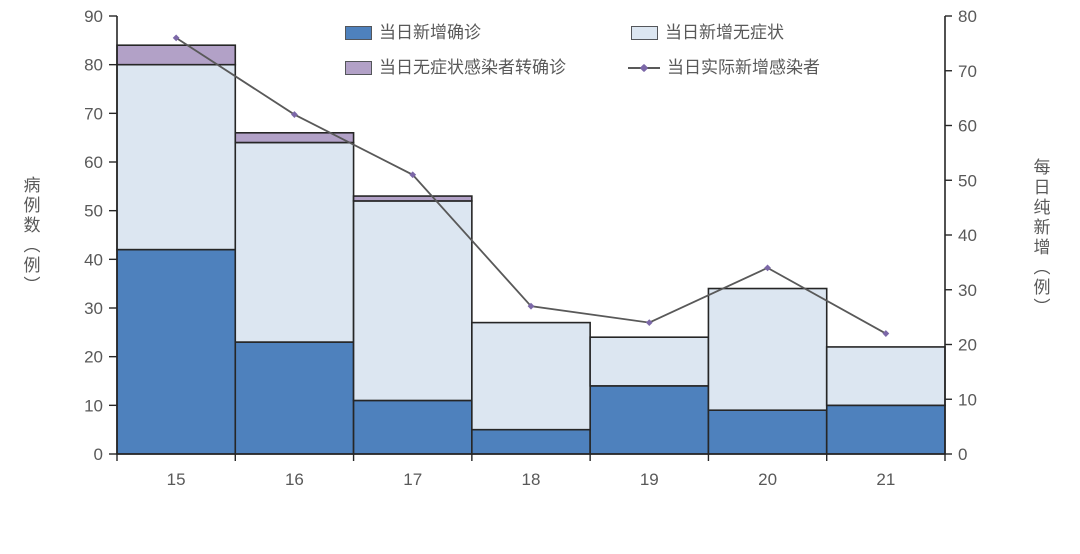  I want to click on svg-text: 21, so click(885, 479).